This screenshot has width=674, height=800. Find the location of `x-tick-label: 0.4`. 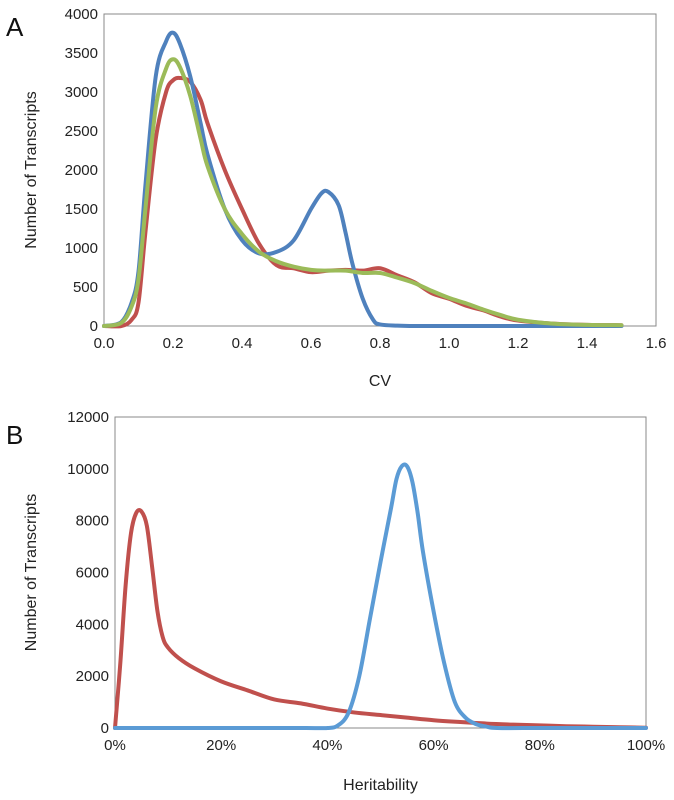

x-tick-label: 0.4 is located at coordinates (242, 343).